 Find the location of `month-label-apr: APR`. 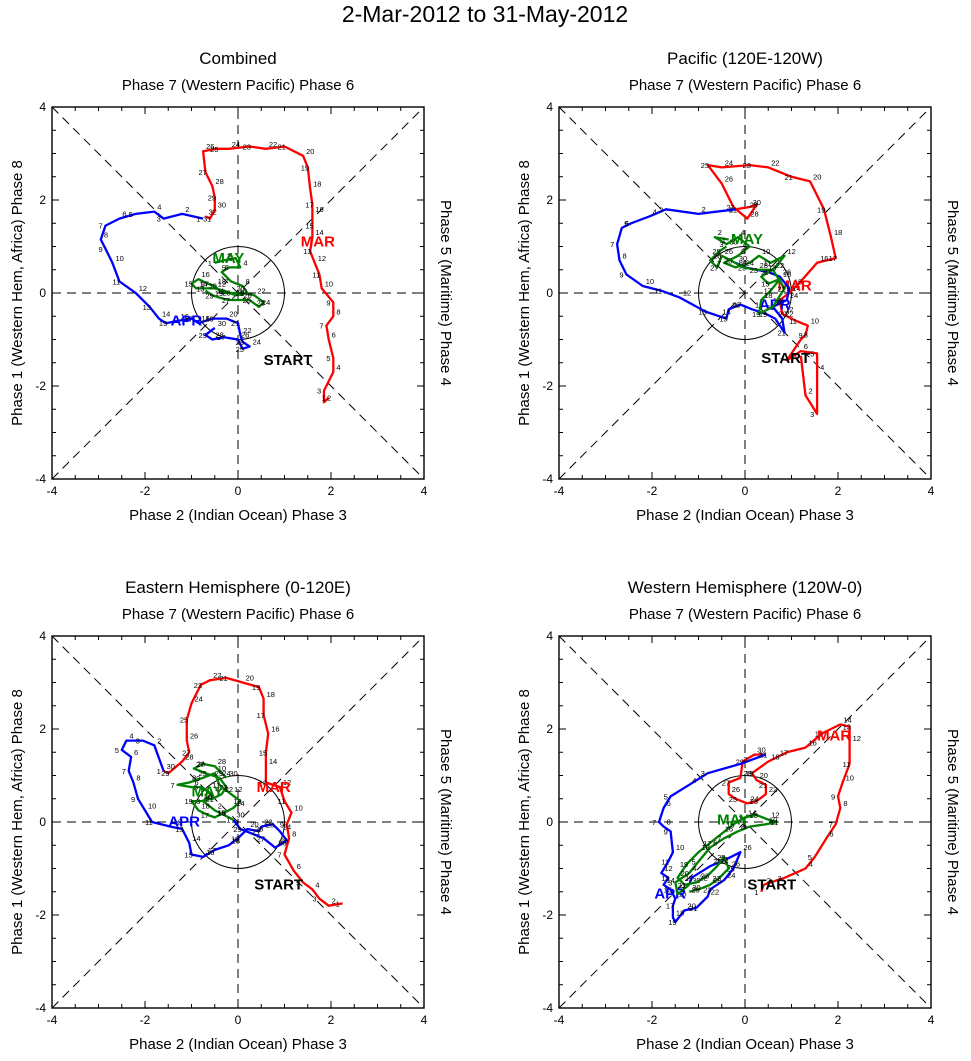

month-label-apr: APR is located at coordinates (184, 822).